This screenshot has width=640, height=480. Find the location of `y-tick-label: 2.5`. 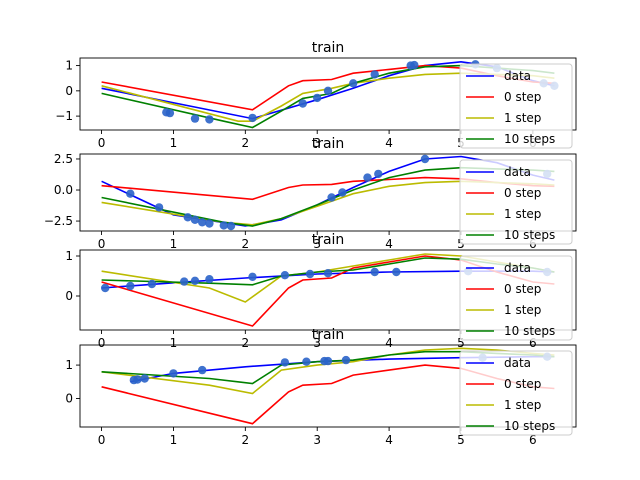

y-tick-label: 2.5 is located at coordinates (63, 159).